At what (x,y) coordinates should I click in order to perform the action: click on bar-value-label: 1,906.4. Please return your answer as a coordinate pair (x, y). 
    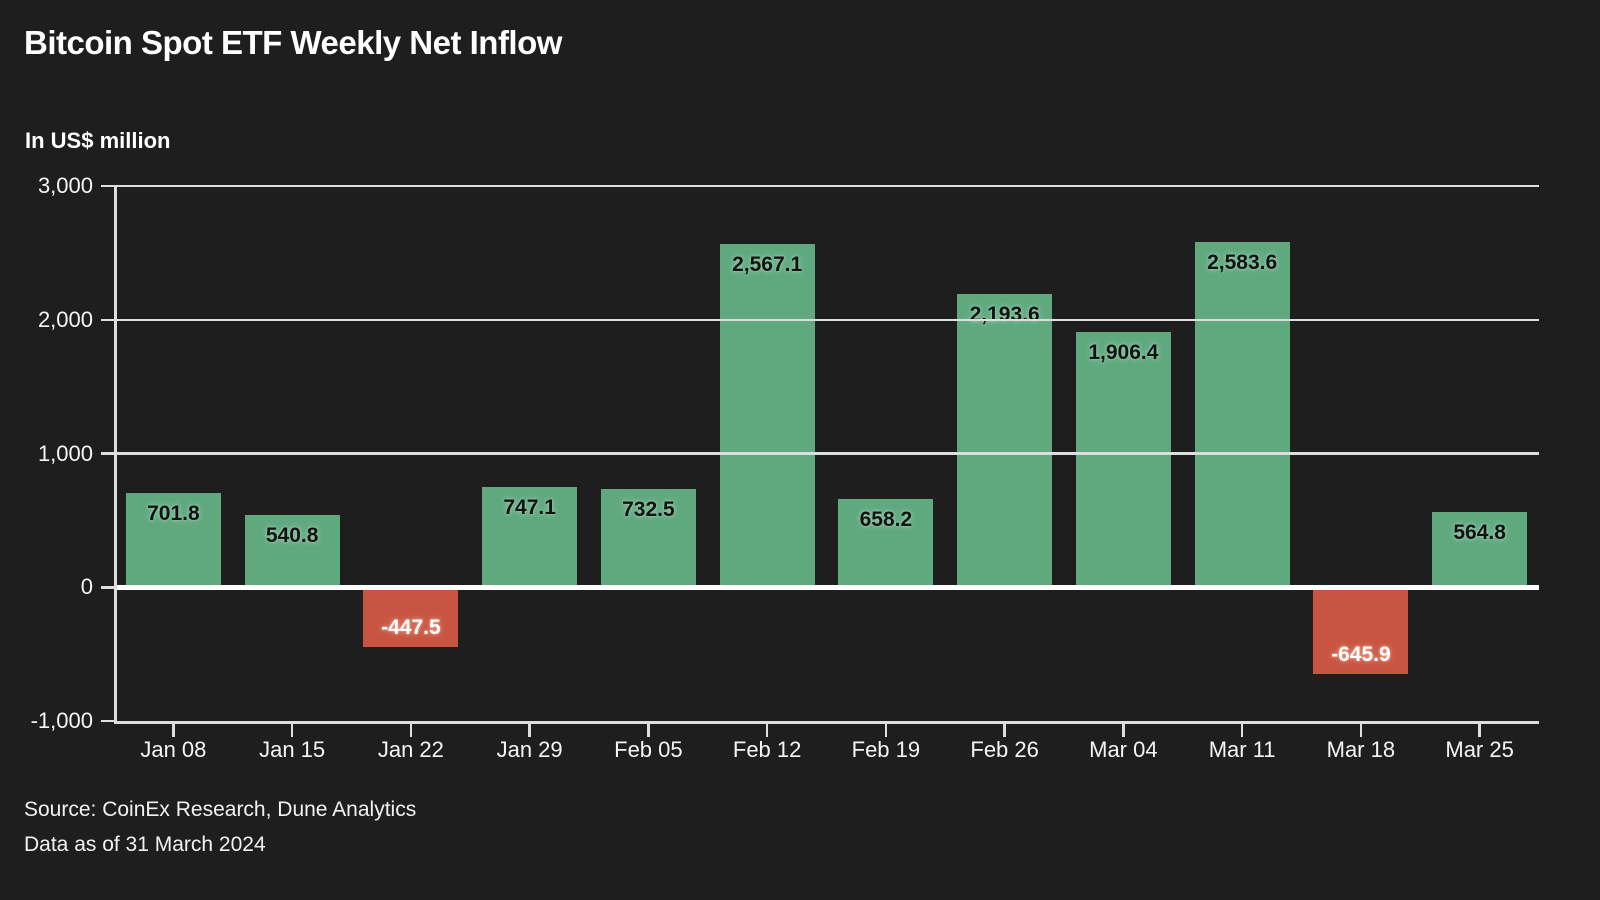
    Looking at the image, I should click on (1123, 353).